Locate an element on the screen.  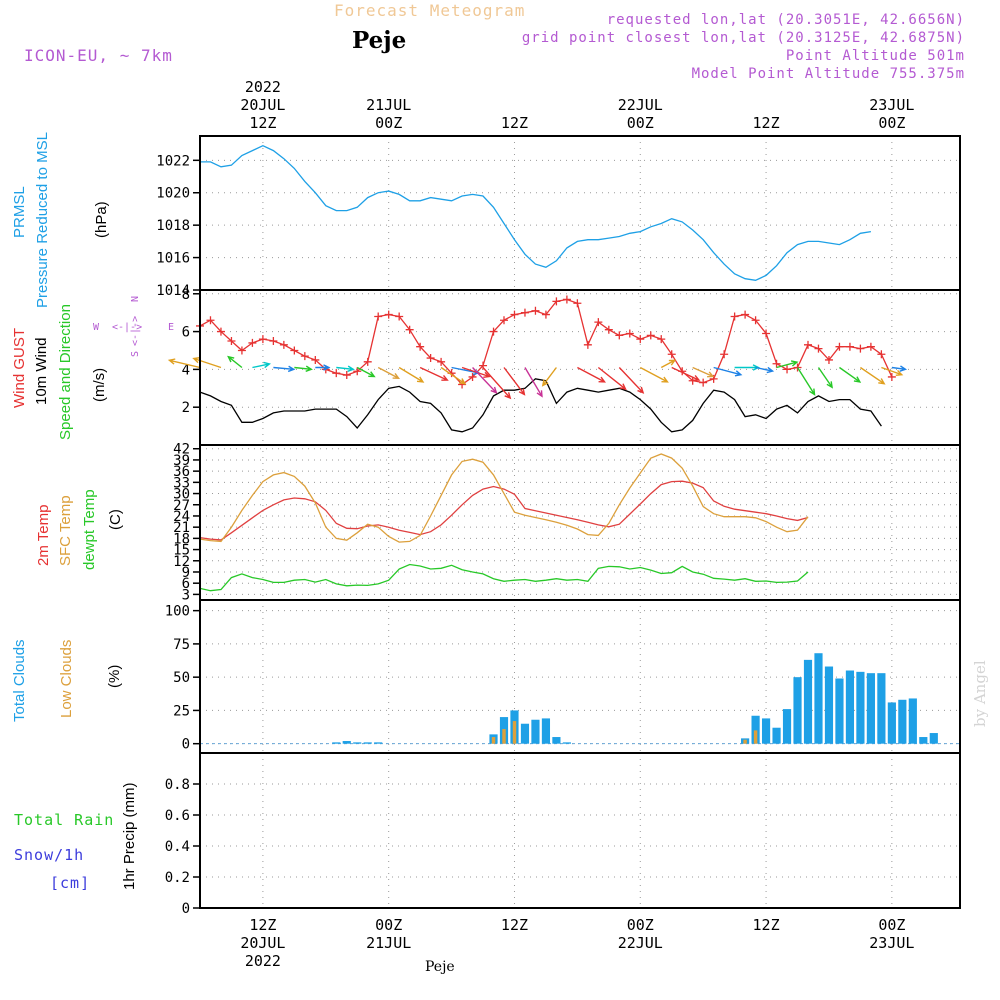
wind-gust-label: Wind GUST is located at coordinates (19, 368).